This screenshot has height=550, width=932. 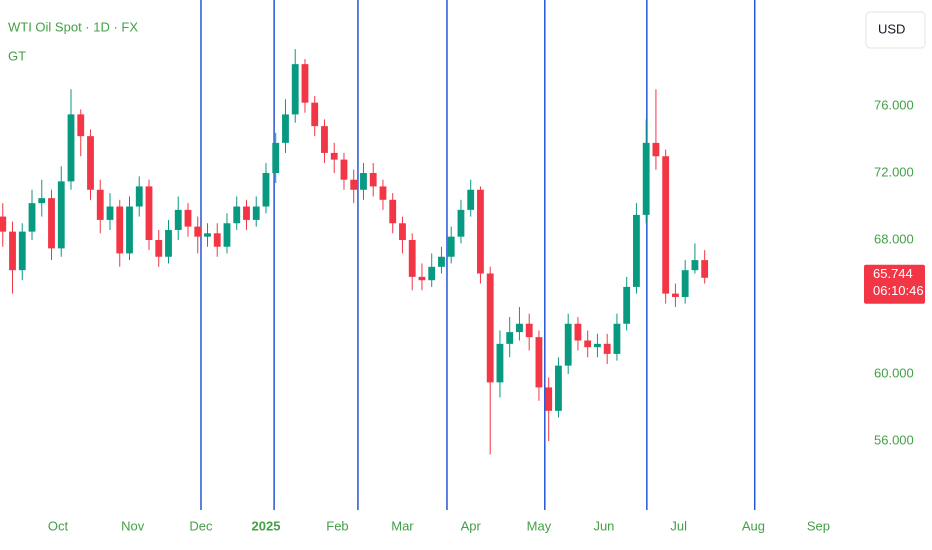 What do you see at coordinates (898, 290) in the screenshot?
I see `countdown-label: 06:10:46` at bounding box center [898, 290].